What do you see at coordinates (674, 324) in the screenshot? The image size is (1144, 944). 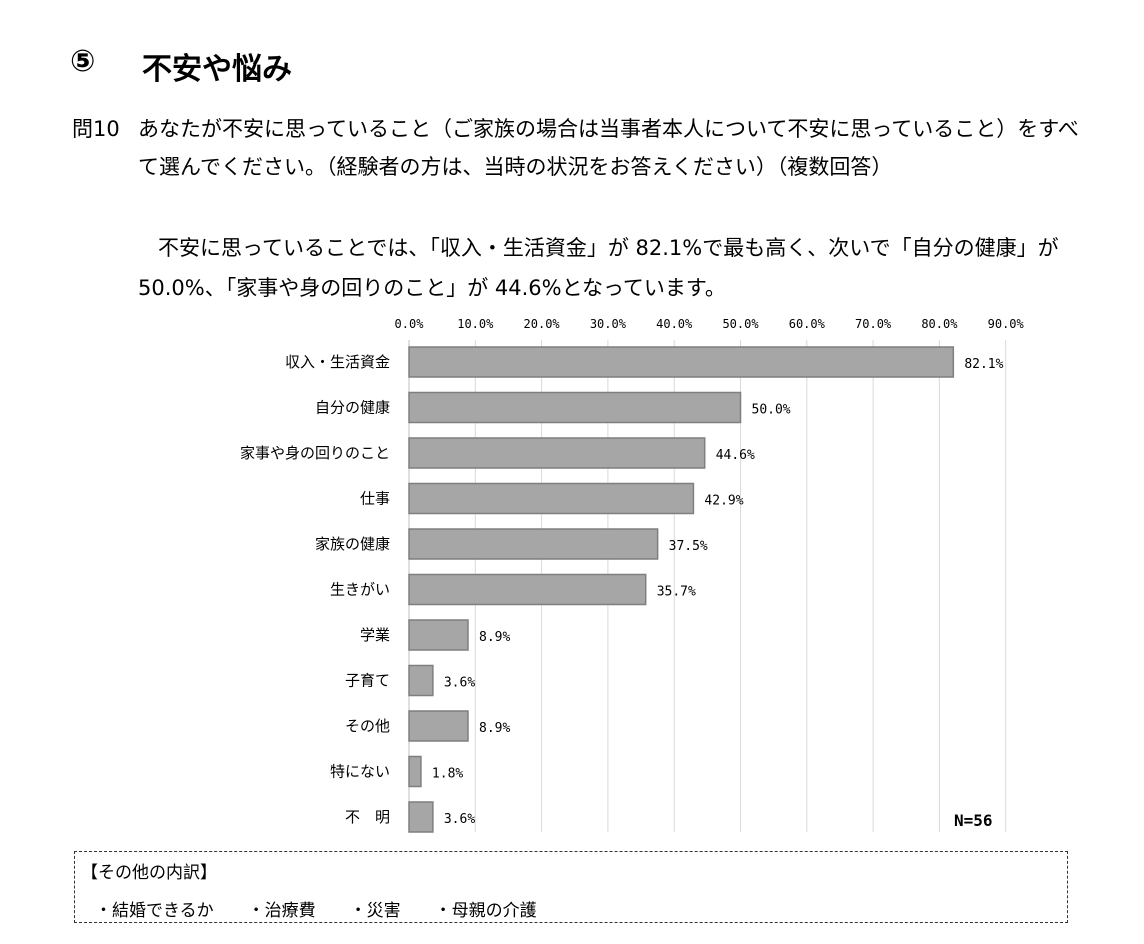 I see `x-tick-label: 40.0%` at bounding box center [674, 324].